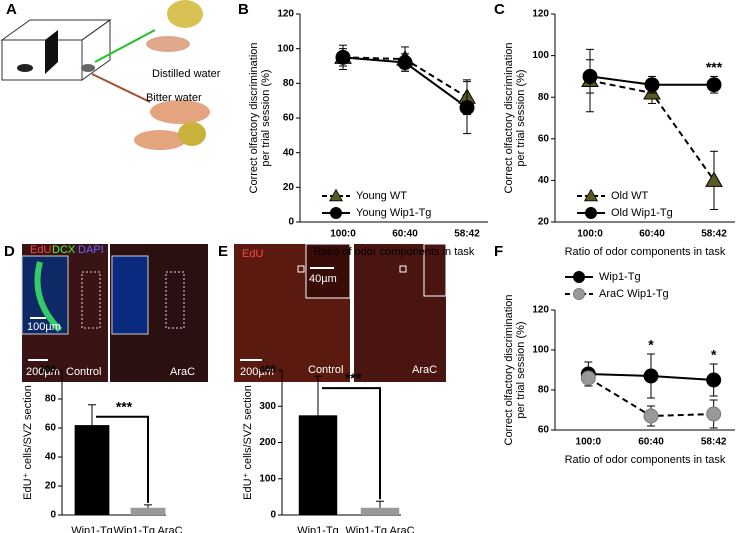 The height and width of the screenshot is (533, 756). Describe the element at coordinates (243, 9) in the screenshot. I see `panel-label: B` at that location.